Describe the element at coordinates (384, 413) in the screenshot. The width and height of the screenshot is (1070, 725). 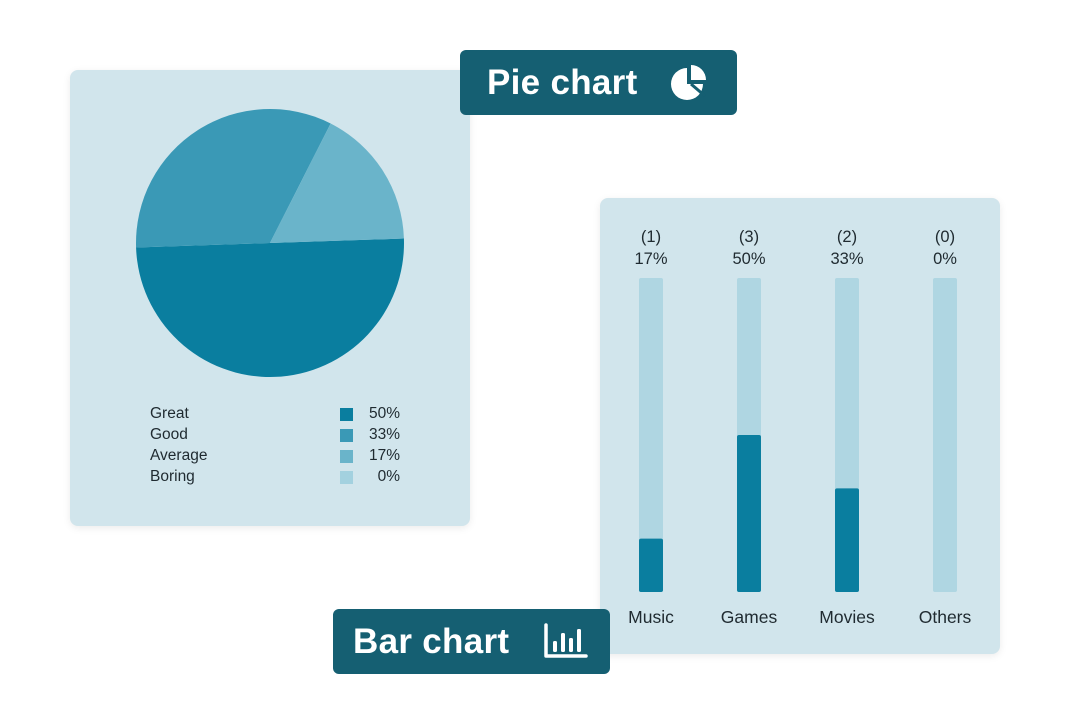
I see `legend-value-great: 50%` at that location.